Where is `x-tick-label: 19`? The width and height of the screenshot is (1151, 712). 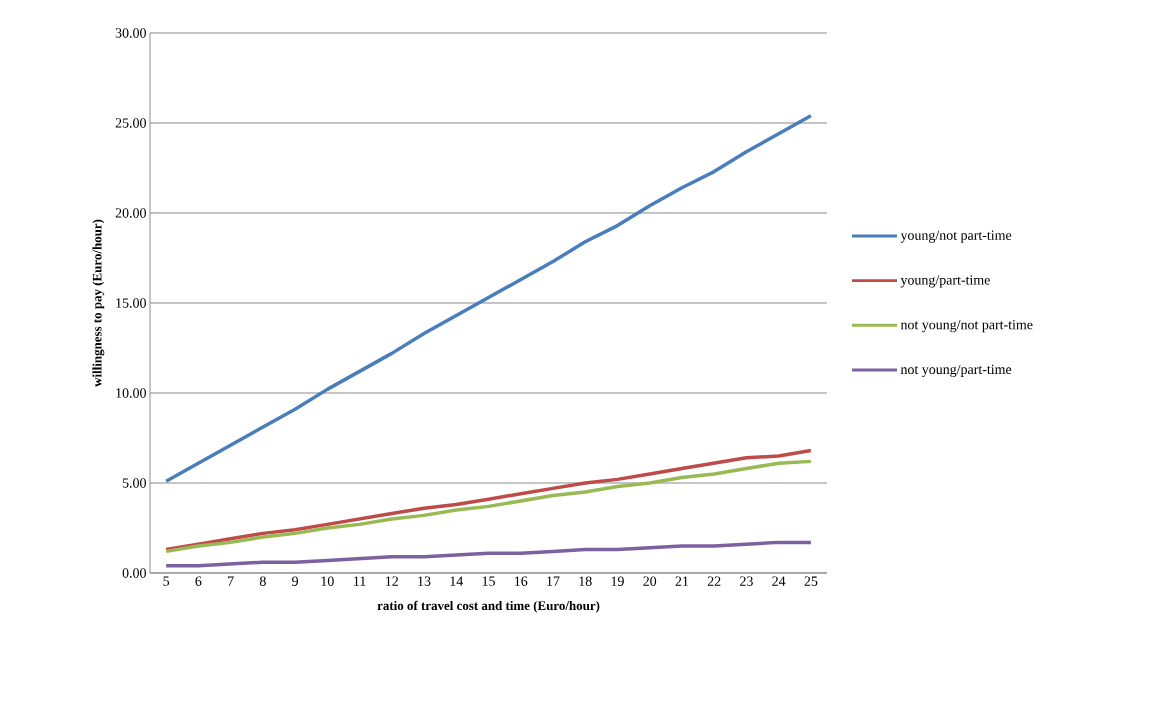
x-tick-label: 19 is located at coordinates (617, 581).